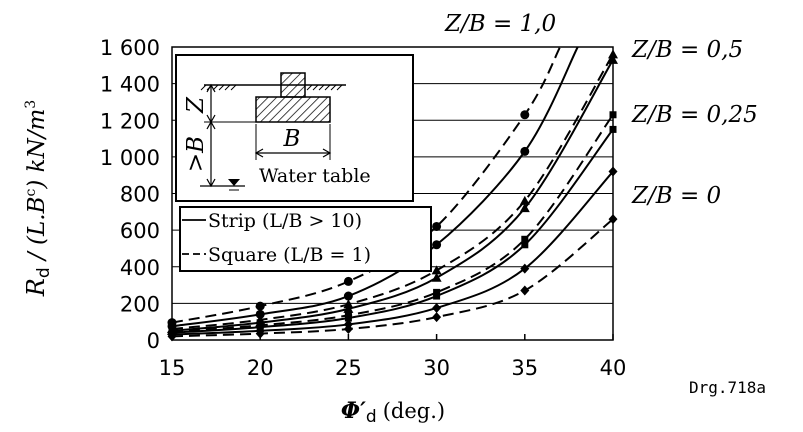 The height and width of the screenshot is (432, 803). Describe the element at coordinates (130, 121) in the screenshot. I see `y-tick-label: 1 200` at that location.